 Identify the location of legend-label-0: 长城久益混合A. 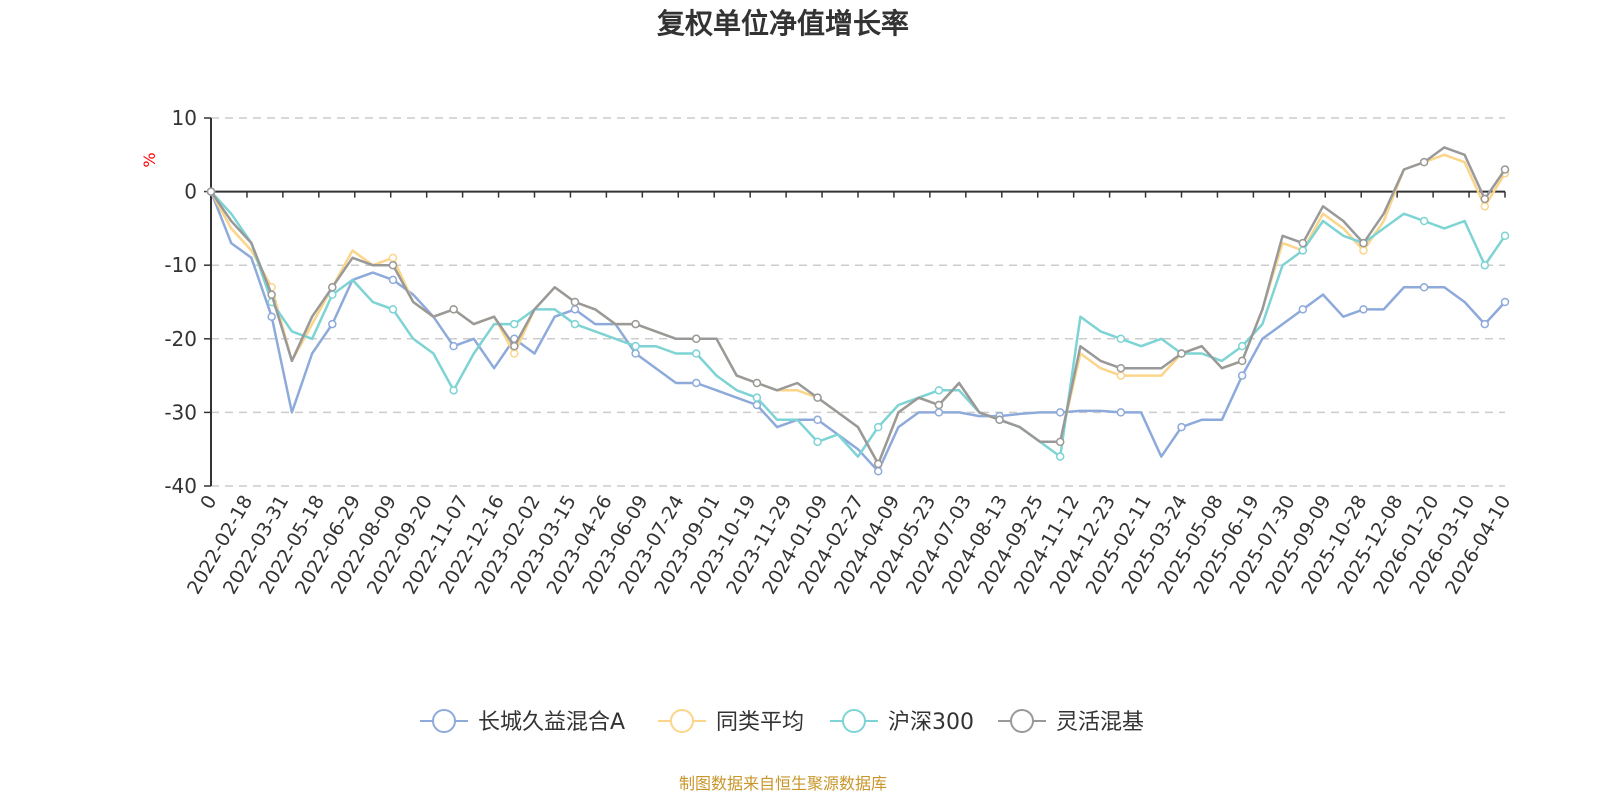
(551, 722).